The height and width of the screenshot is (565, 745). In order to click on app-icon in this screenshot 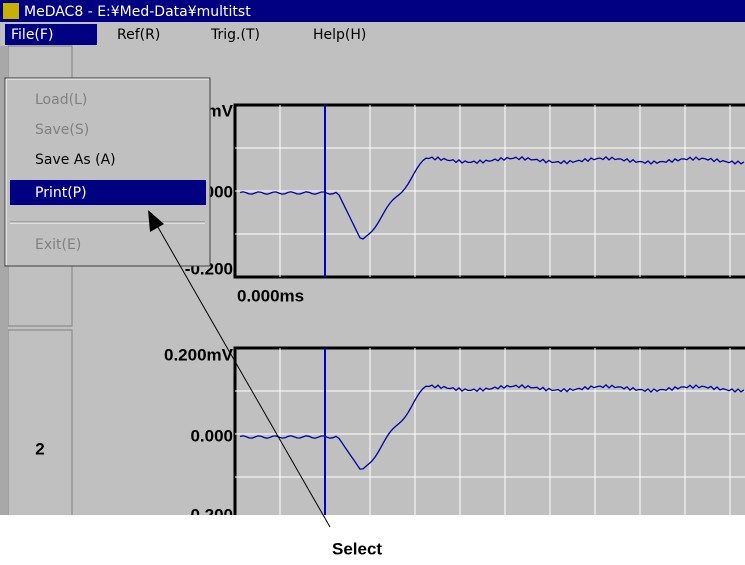, I will do `click(11, 11)`.